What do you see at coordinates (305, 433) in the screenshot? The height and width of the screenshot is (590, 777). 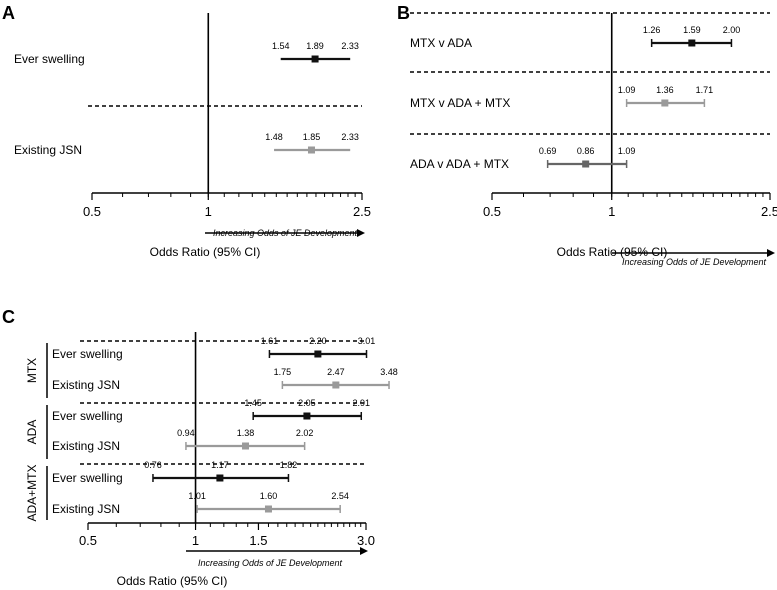 I see `ci-high-label: 2.02` at bounding box center [305, 433].